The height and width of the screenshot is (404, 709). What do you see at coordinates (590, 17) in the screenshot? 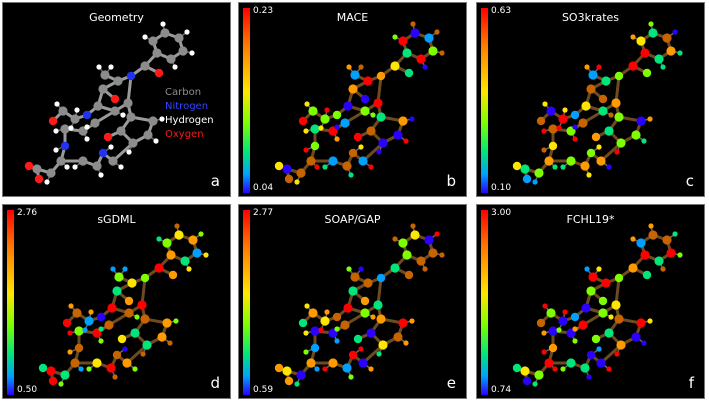
I see `panel-title: SO3krates` at bounding box center [590, 17].